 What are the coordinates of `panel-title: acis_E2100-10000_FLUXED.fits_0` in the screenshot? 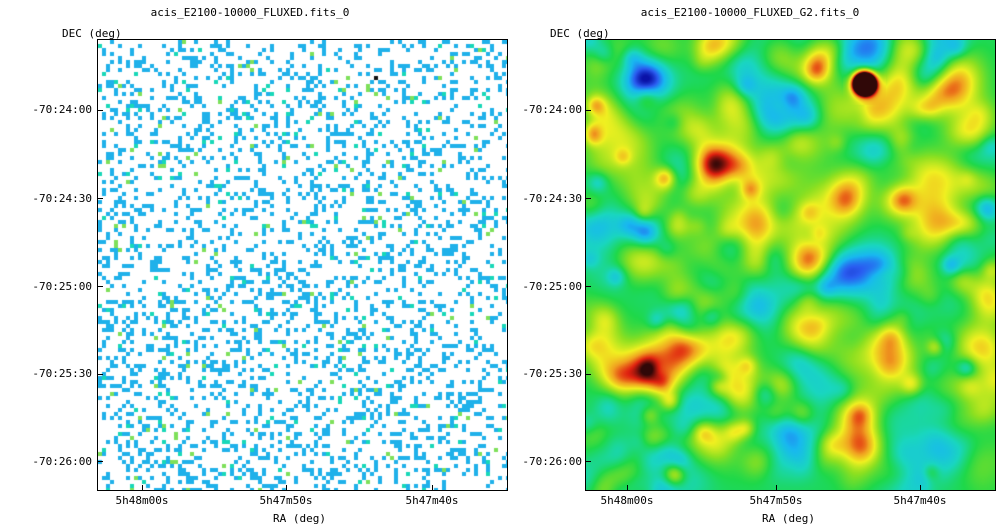 It's located at (250, 12).